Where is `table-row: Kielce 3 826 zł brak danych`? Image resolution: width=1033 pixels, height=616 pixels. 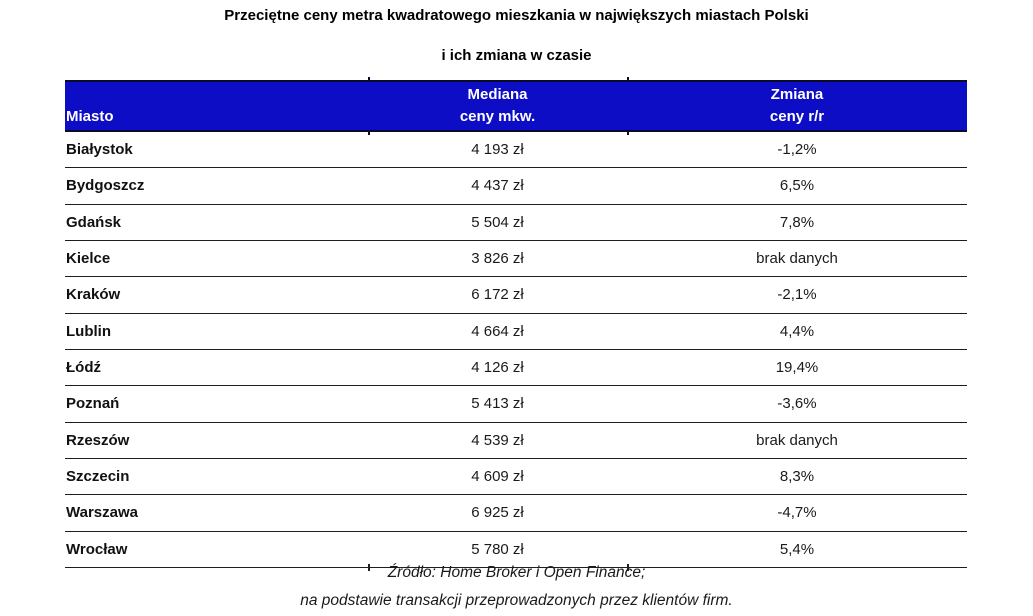 table-row: Kielce 3 826 zł brak danych is located at coordinates (516, 259).